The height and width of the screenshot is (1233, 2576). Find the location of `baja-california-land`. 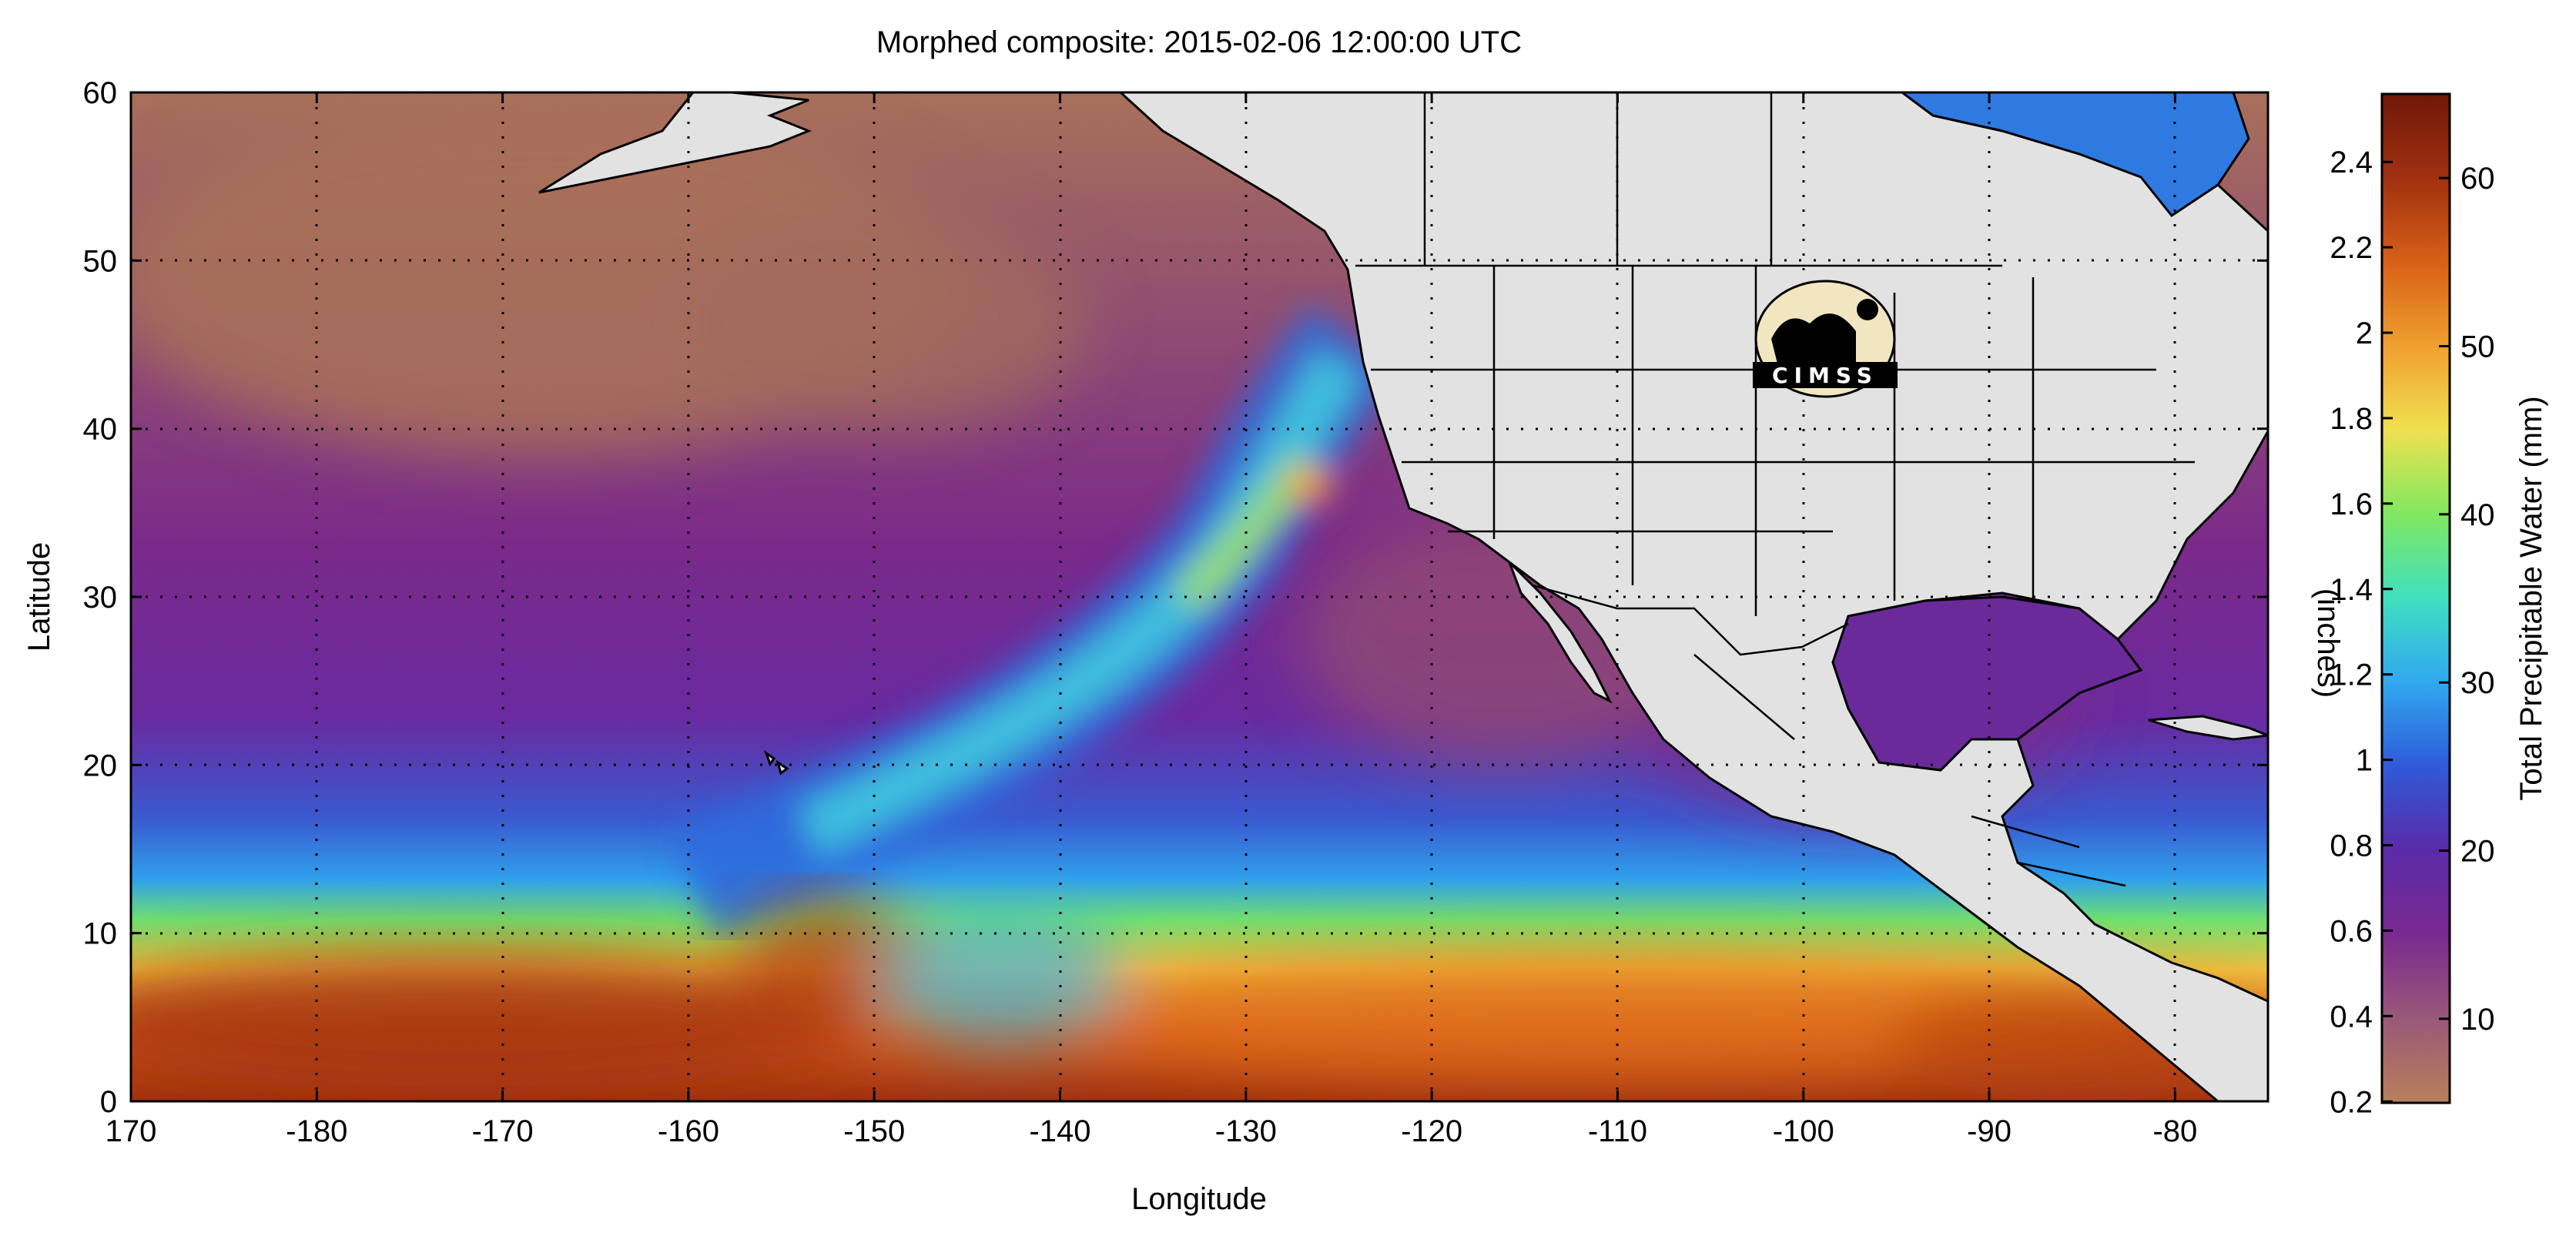

baja-california-land is located at coordinates (1560, 632).